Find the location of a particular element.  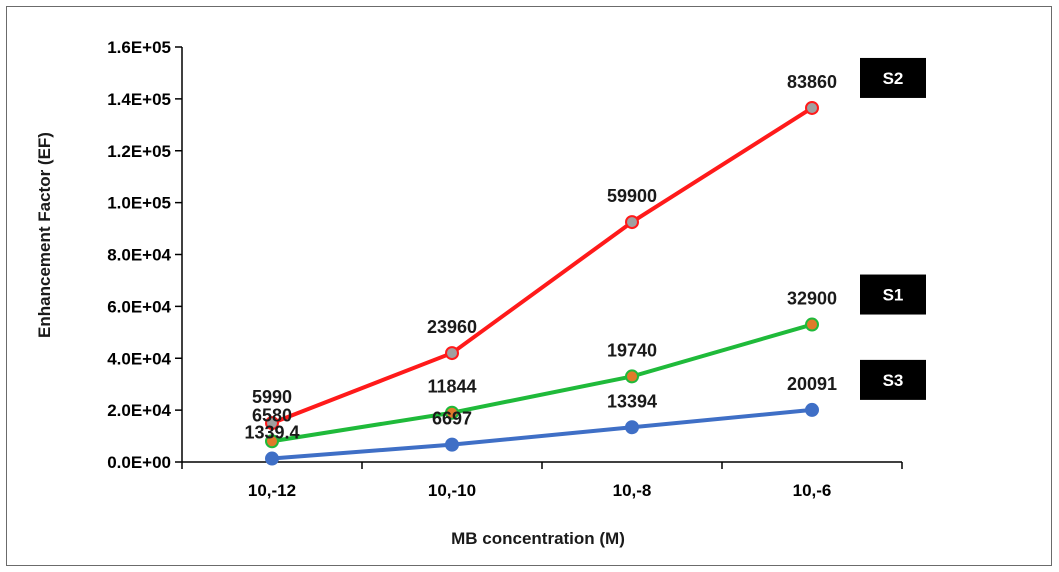

data-label: 5990 is located at coordinates (272, 397).